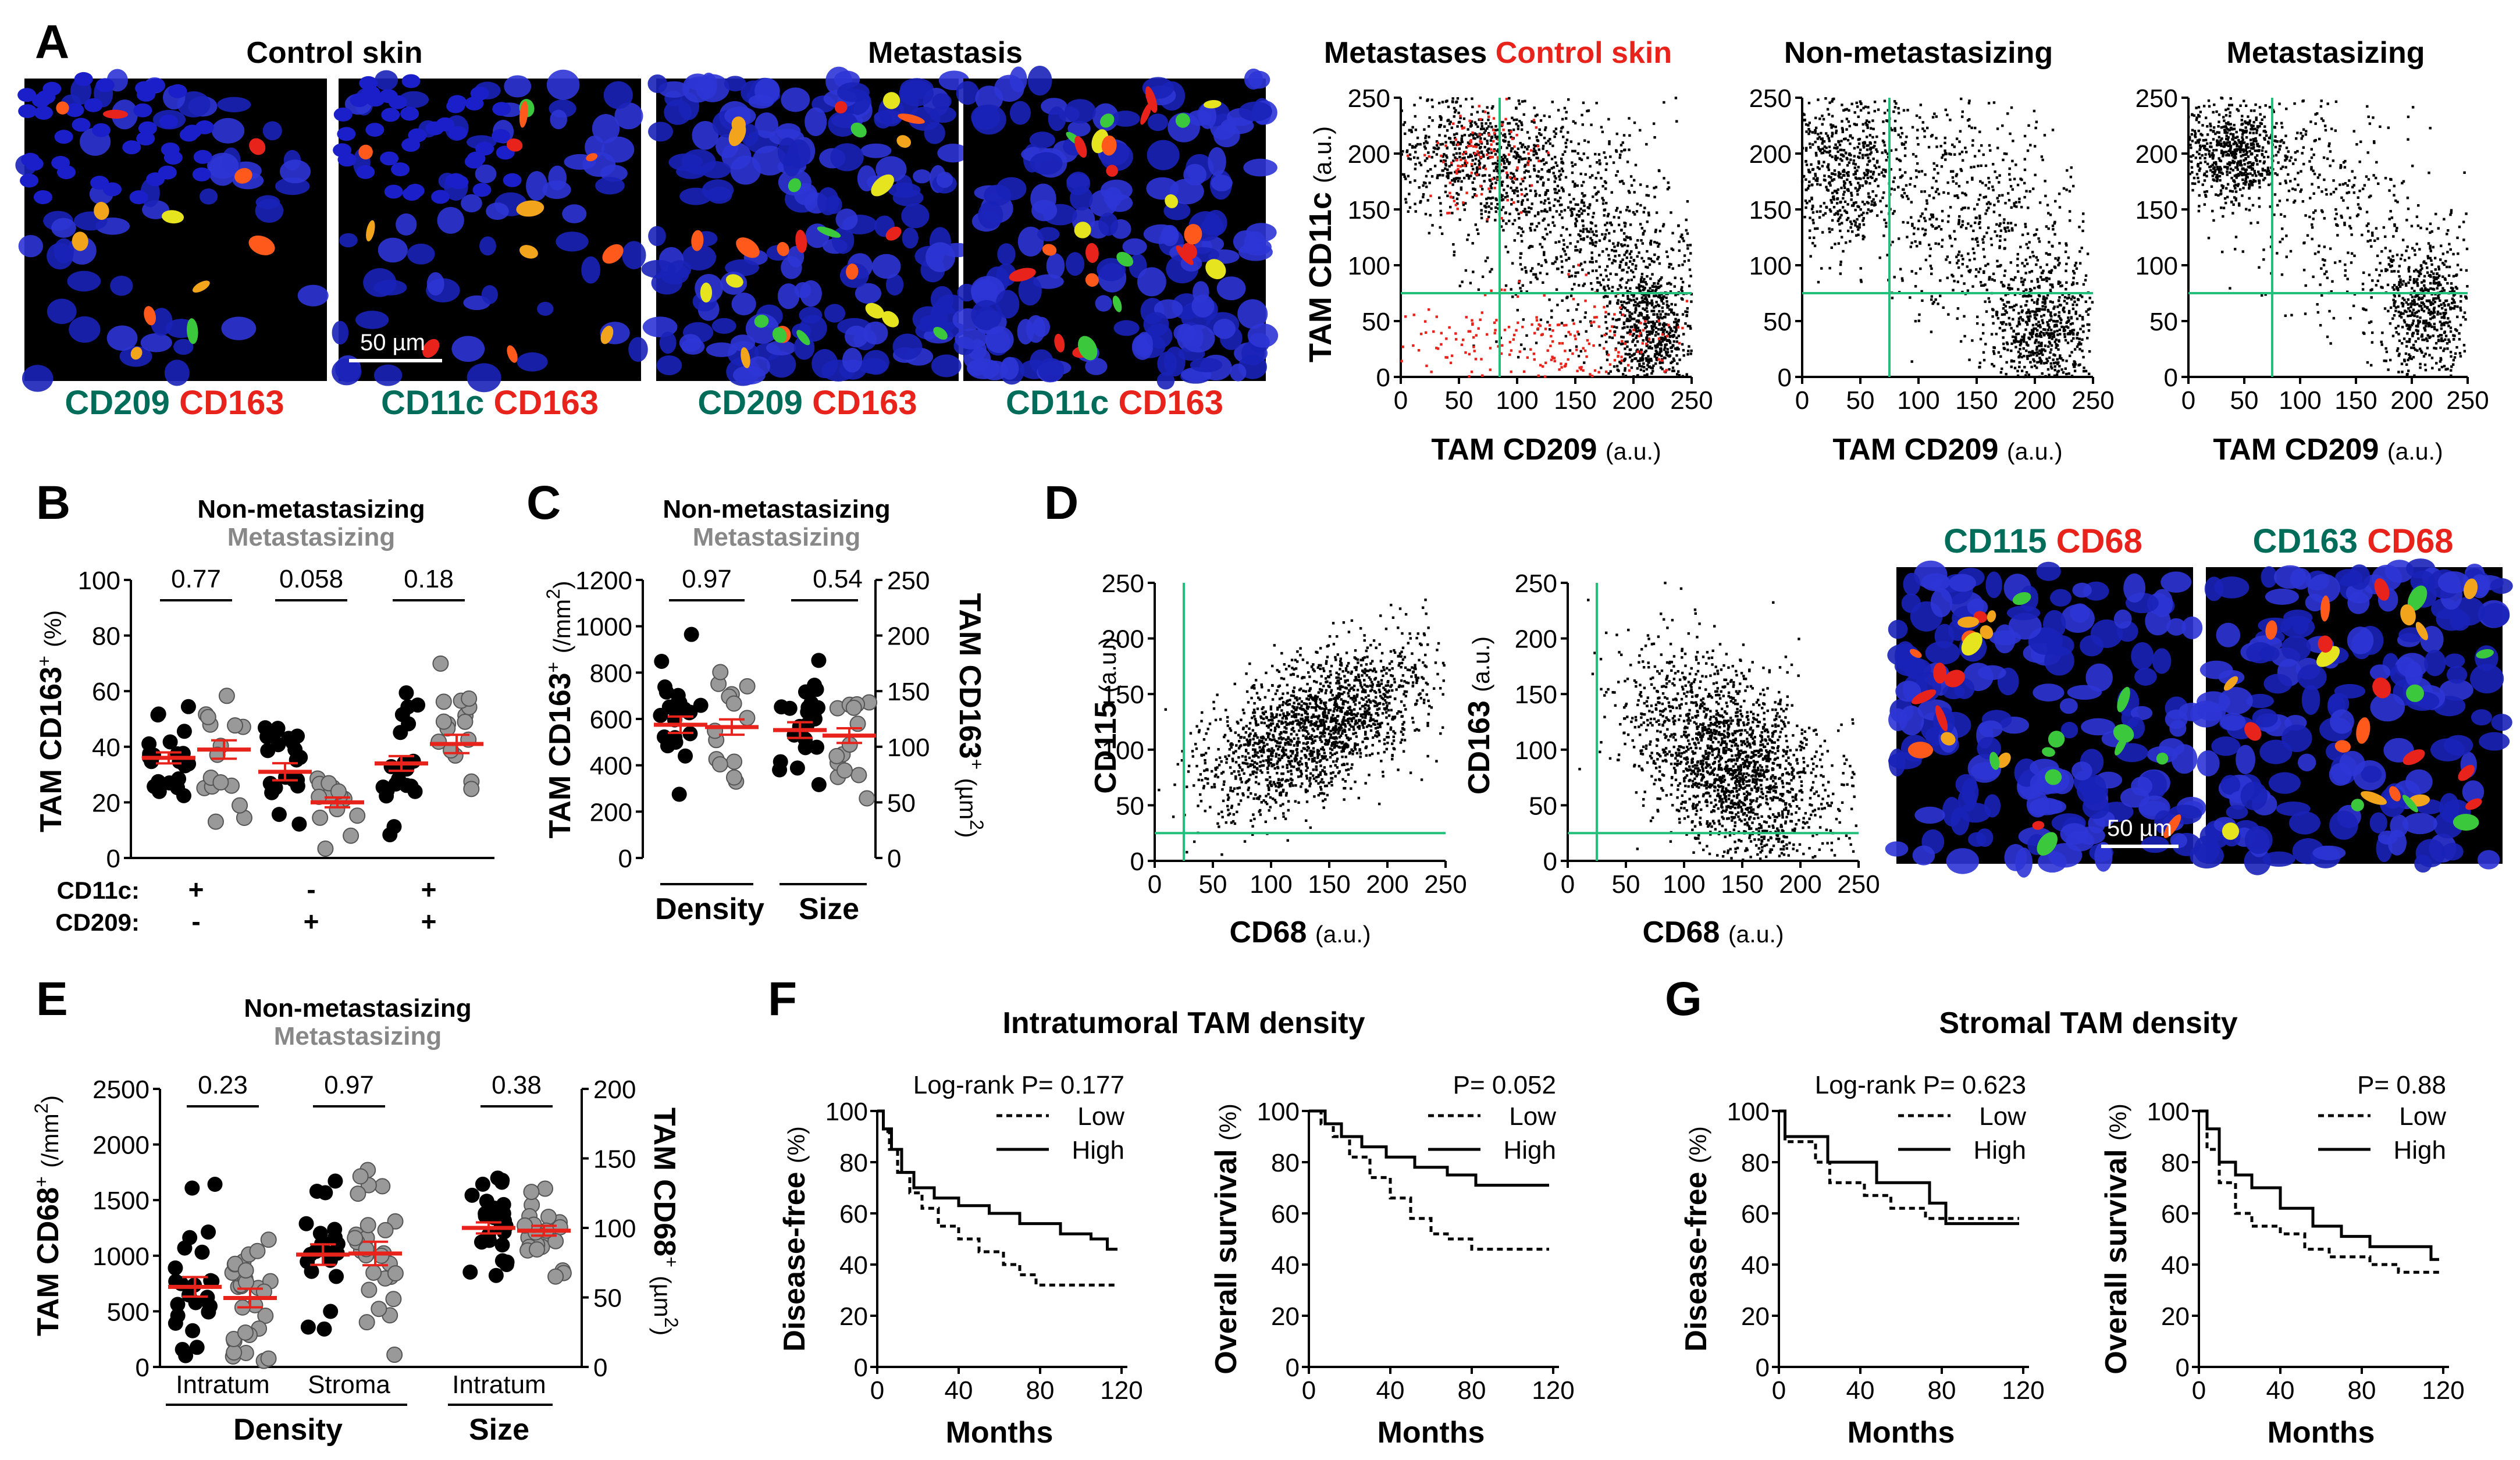 This screenshot has height=1460, width=2520. I want to click on stained-cell, so click(1193, 235).